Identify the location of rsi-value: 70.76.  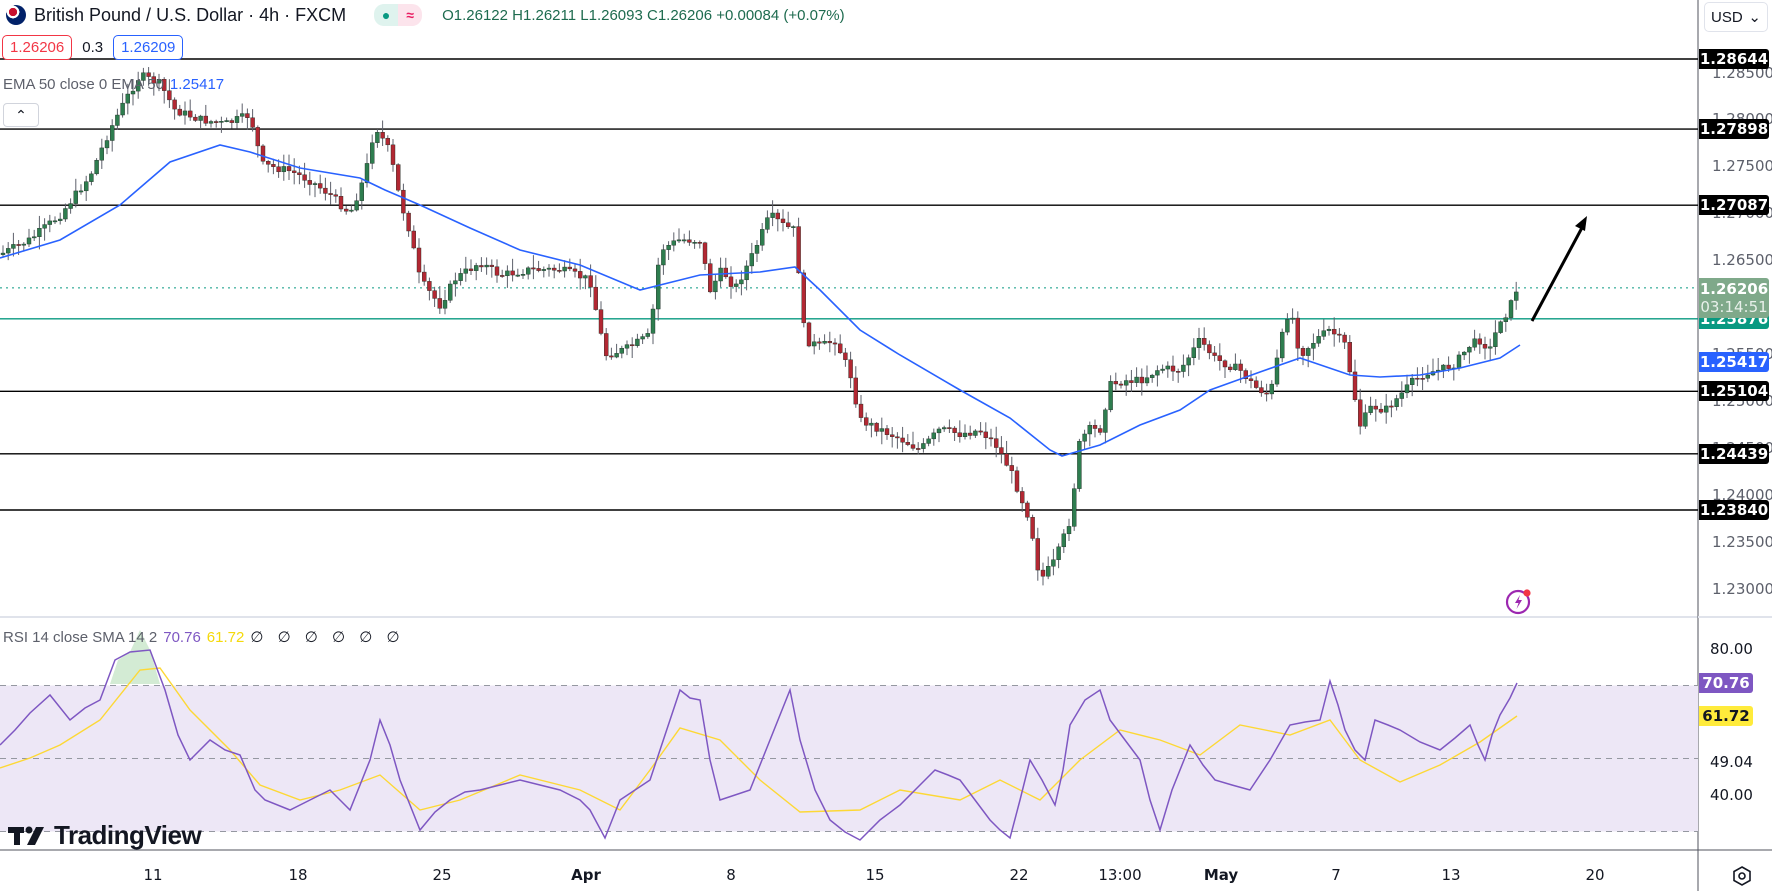
(182, 637).